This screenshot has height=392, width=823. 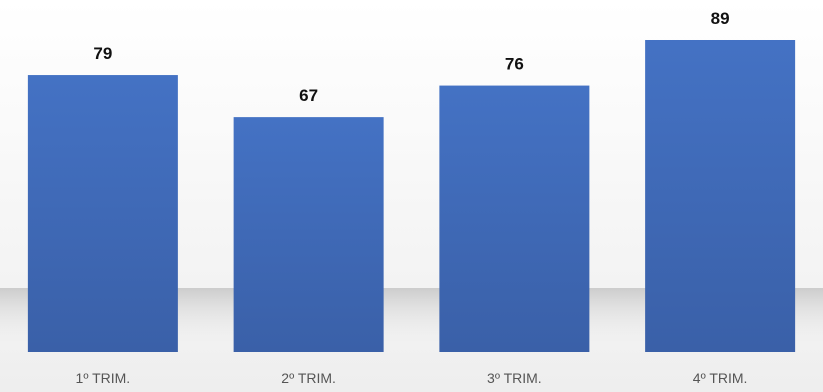 What do you see at coordinates (103, 378) in the screenshot?
I see `category-label-1: 1º TRIM.` at bounding box center [103, 378].